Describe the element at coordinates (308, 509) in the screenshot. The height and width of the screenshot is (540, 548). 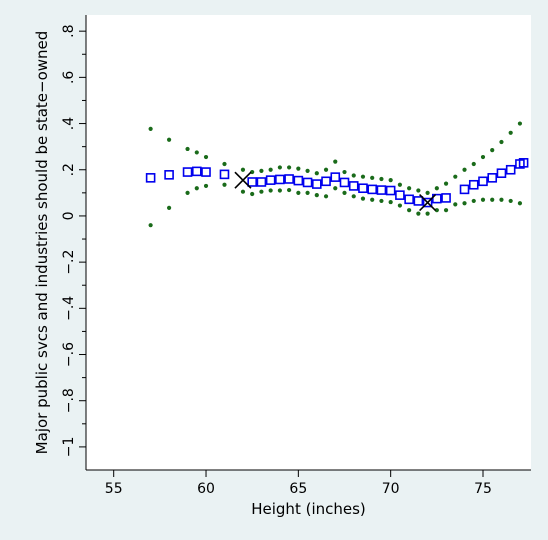
I see `x-axis-label: Height (inches)` at that location.